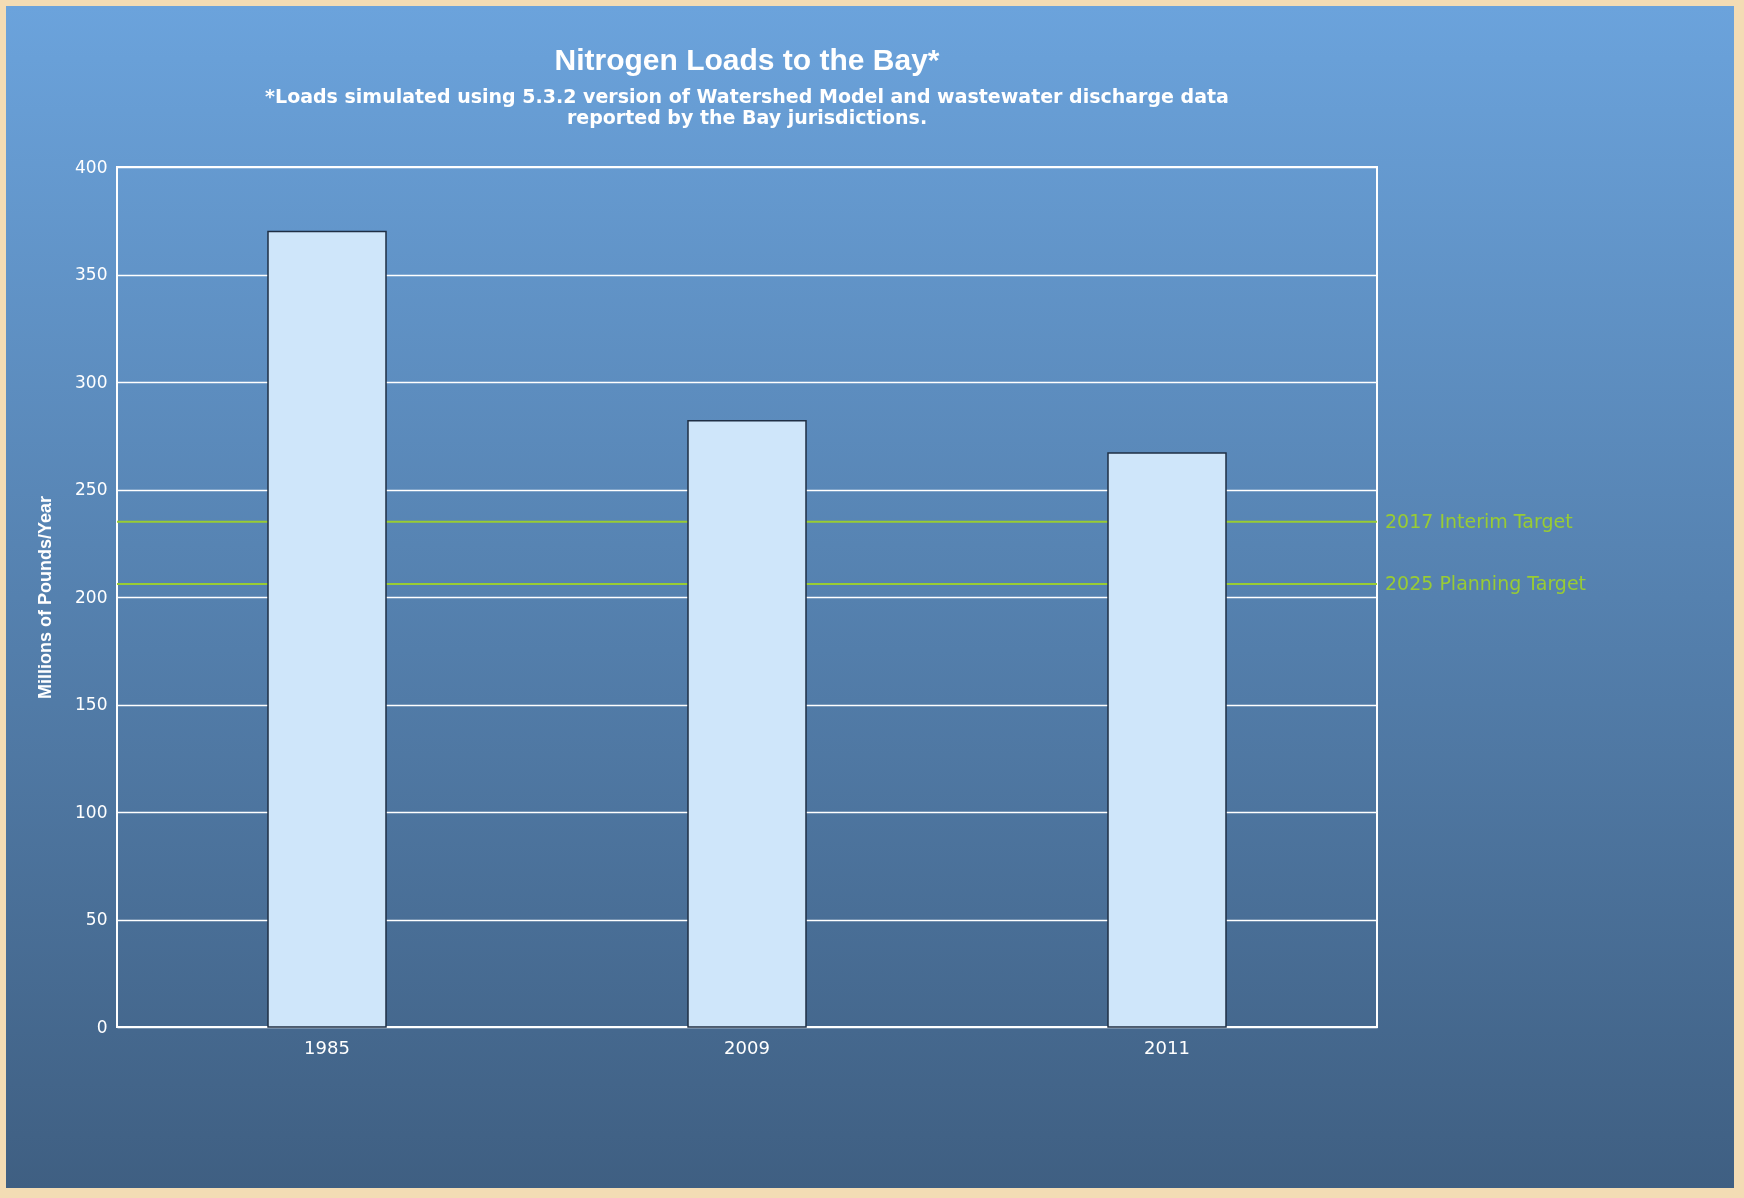  Describe the element at coordinates (747, 106) in the screenshot. I see `chart-subtitle: *Loads simulated using 5.3.2 version of Watershed Model and wastewater discharge data reported by the Bay jurisdictions.` at that location.